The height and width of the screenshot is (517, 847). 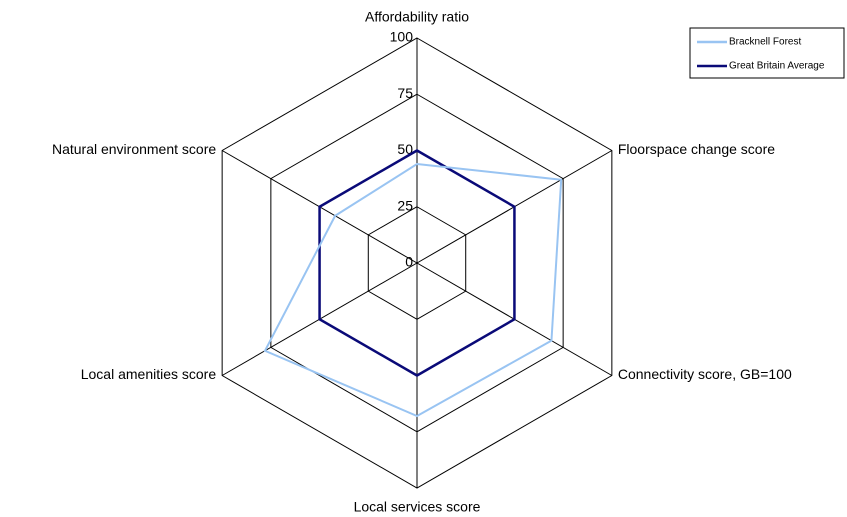 I want to click on series-line, so click(x=417, y=263).